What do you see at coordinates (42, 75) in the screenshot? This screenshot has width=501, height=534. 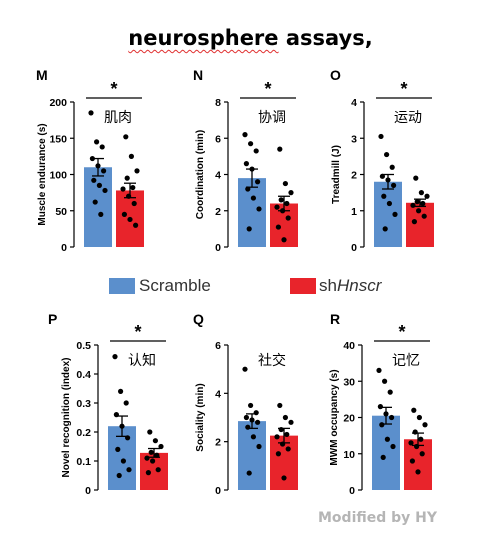 I see `panel-letter: M` at bounding box center [42, 75].